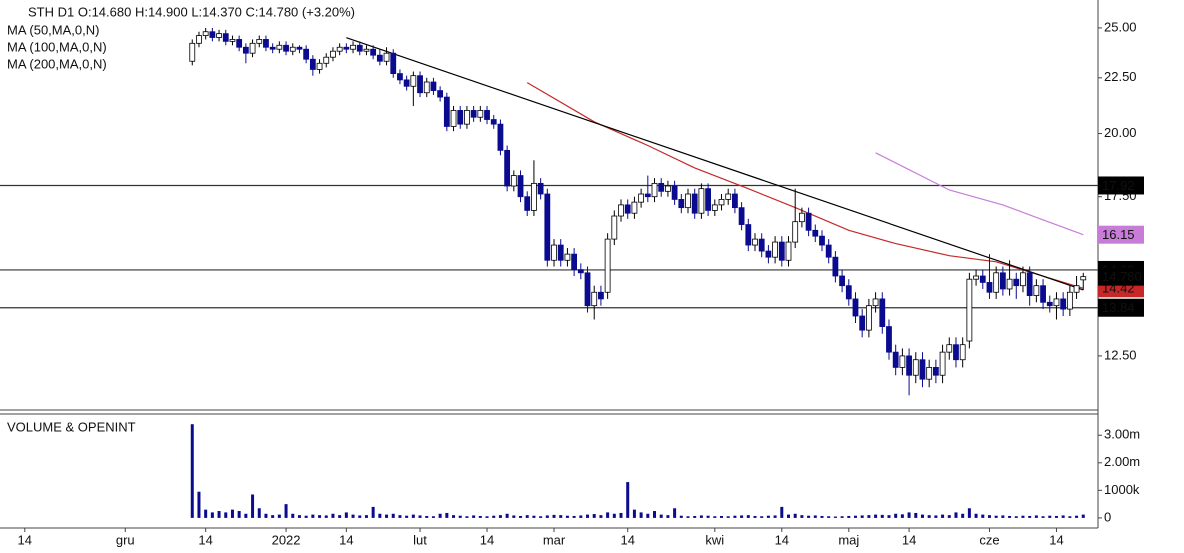  Describe the element at coordinates (1120, 354) in the screenshot. I see `y-tick-label: 12.50` at that location.